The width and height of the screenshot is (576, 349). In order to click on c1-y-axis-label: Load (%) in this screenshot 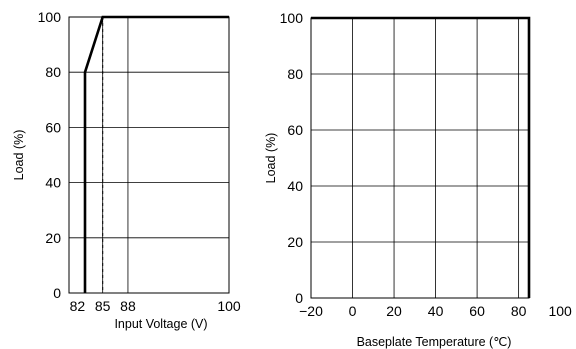, I will do `click(19, 155)`.